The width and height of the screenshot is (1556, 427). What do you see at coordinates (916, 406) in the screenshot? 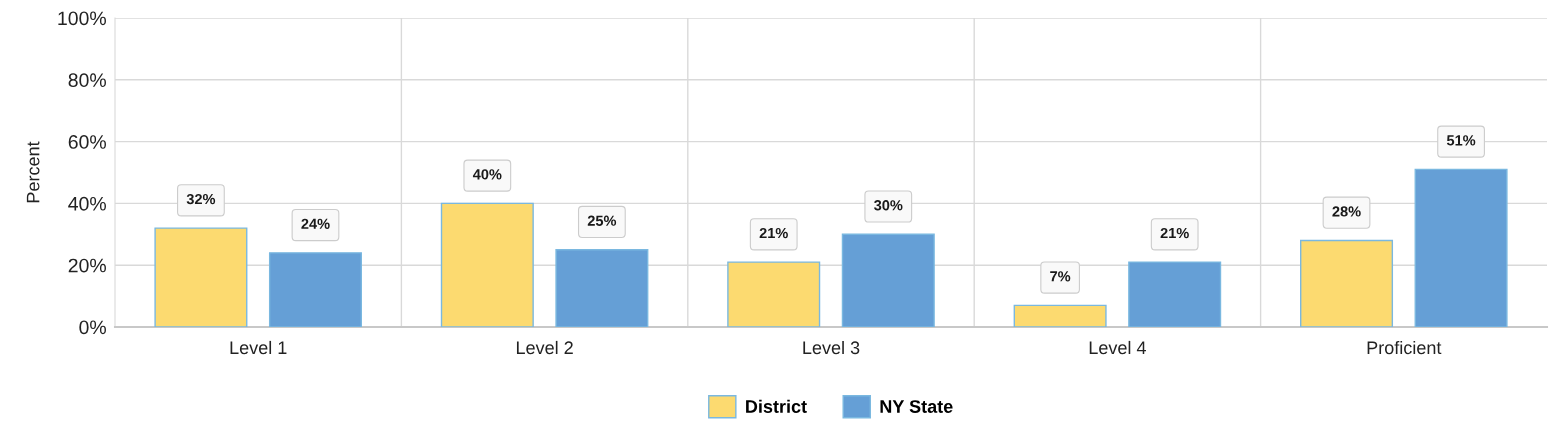
I see `legend-label: NY State` at bounding box center [916, 406].